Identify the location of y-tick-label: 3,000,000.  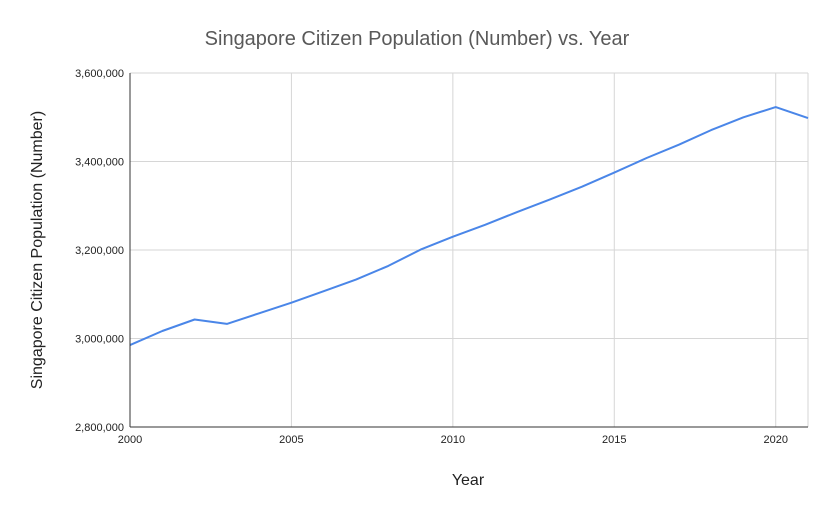
(99, 340).